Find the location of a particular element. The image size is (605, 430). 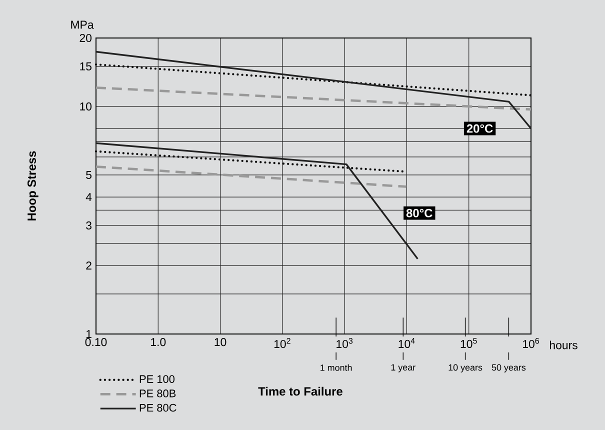

y-tick-label: 3 is located at coordinates (89, 225).